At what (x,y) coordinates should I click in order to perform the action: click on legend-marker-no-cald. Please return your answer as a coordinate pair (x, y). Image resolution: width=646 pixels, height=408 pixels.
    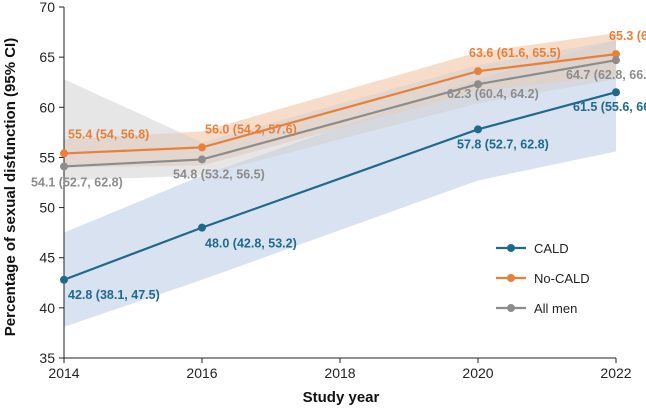
    Looking at the image, I should click on (511, 278).